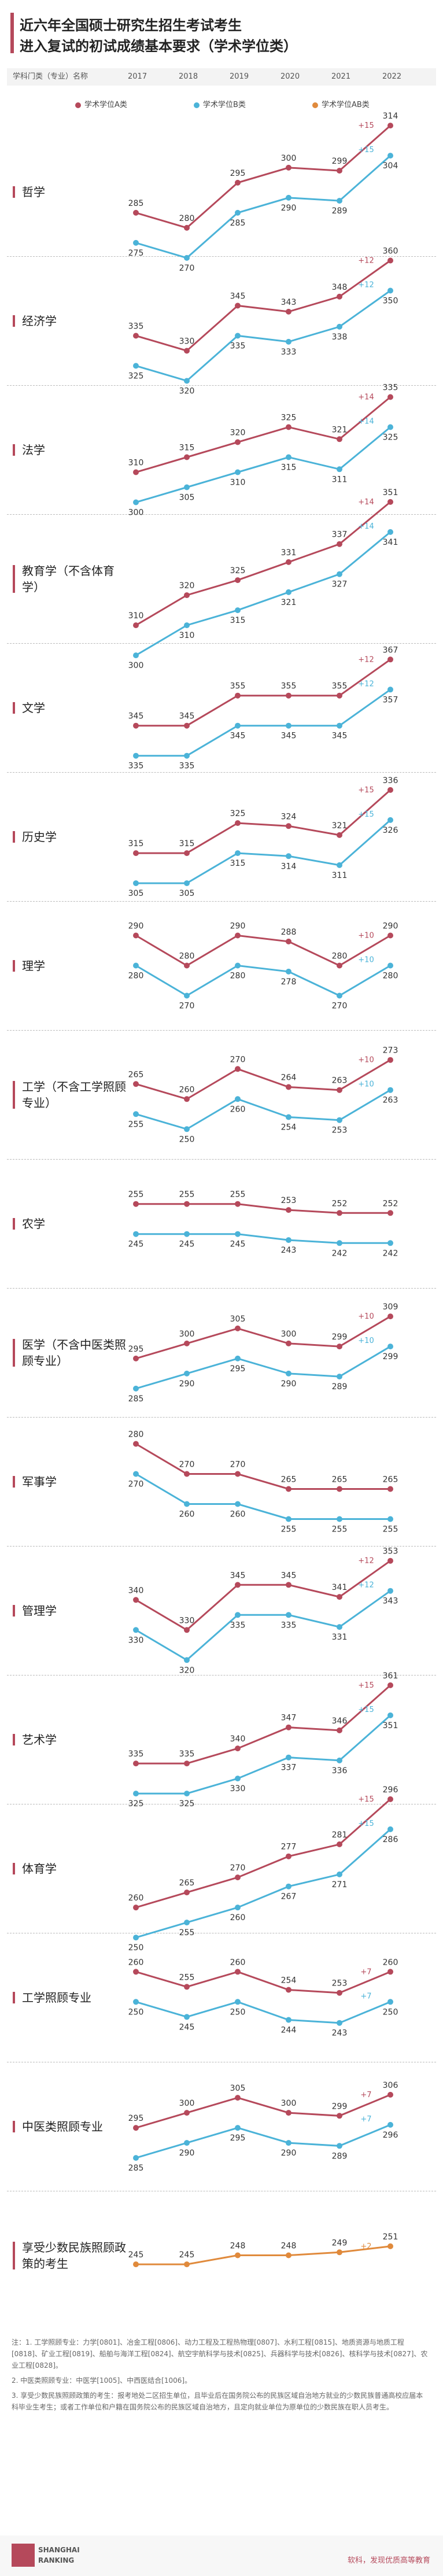 The height and width of the screenshot is (2576, 443). What do you see at coordinates (136, 766) in the screenshot?
I see `data-label-b: 335` at bounding box center [136, 766].